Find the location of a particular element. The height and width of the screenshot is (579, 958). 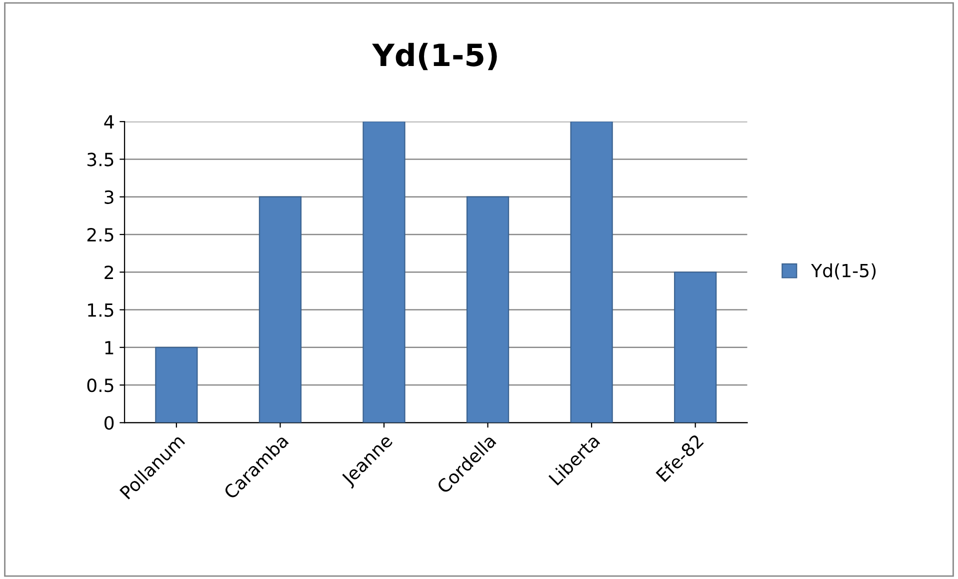

chart-title: Yd(1-5) is located at coordinates (434, 56).